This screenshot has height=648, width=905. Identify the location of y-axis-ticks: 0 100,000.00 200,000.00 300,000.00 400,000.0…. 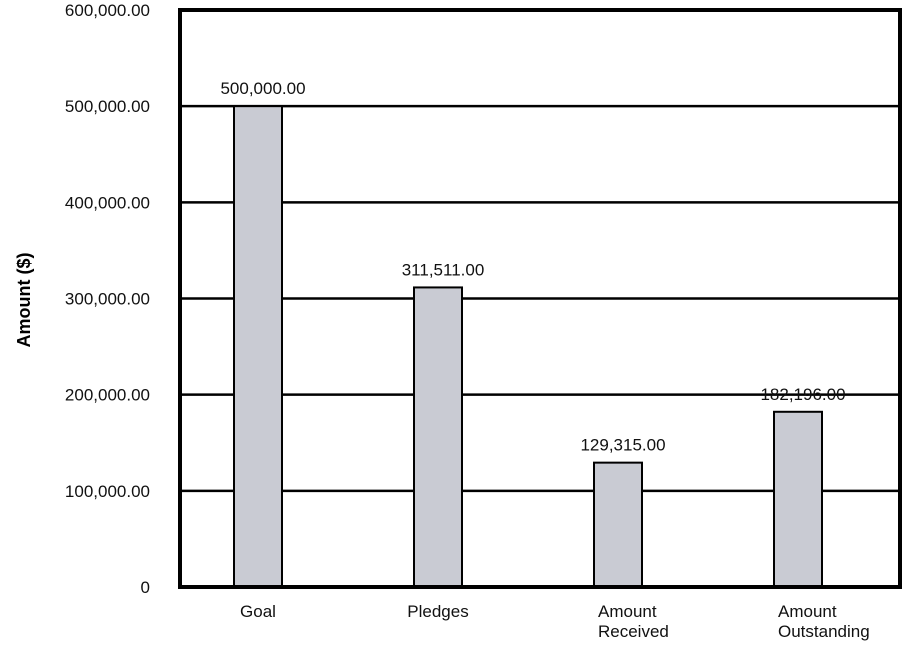
(107, 299).